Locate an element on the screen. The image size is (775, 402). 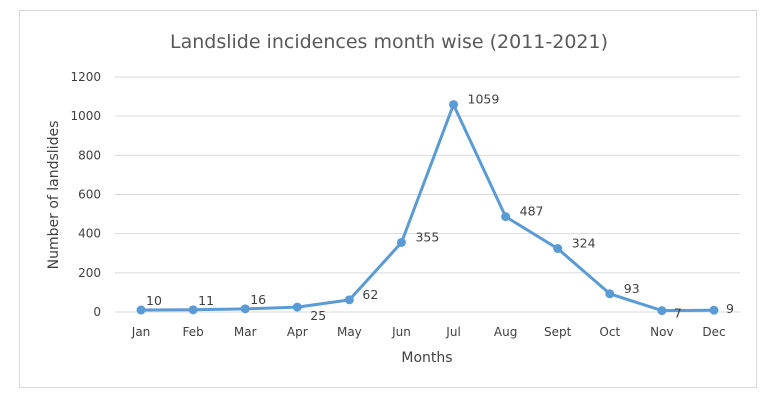
x-axis-title: Months is located at coordinates (426, 358).